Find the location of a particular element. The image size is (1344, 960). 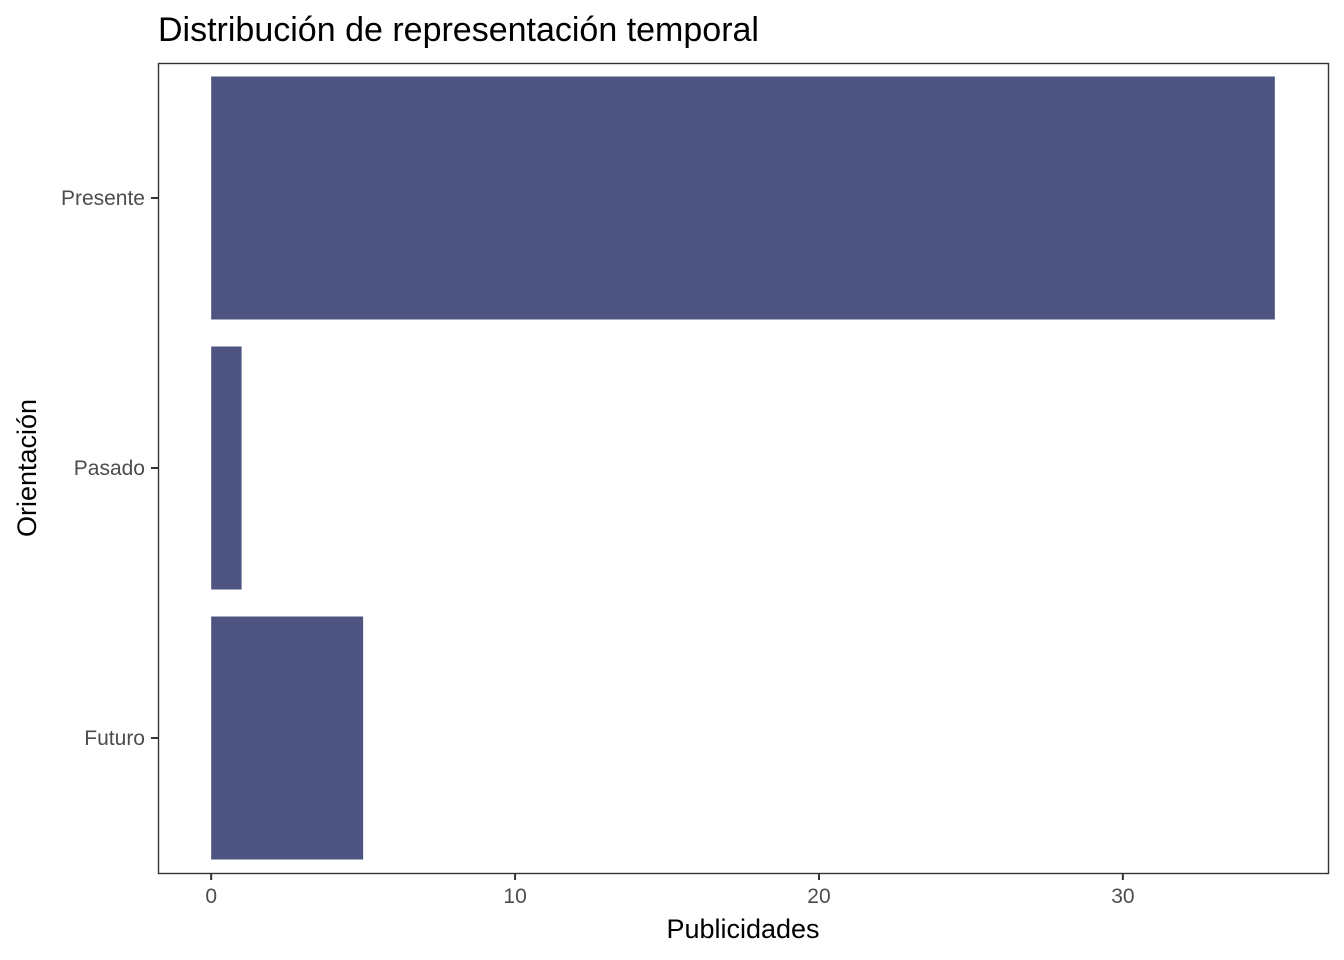

y-axis: Presente Pasado Futuro is located at coordinates (109, 468).